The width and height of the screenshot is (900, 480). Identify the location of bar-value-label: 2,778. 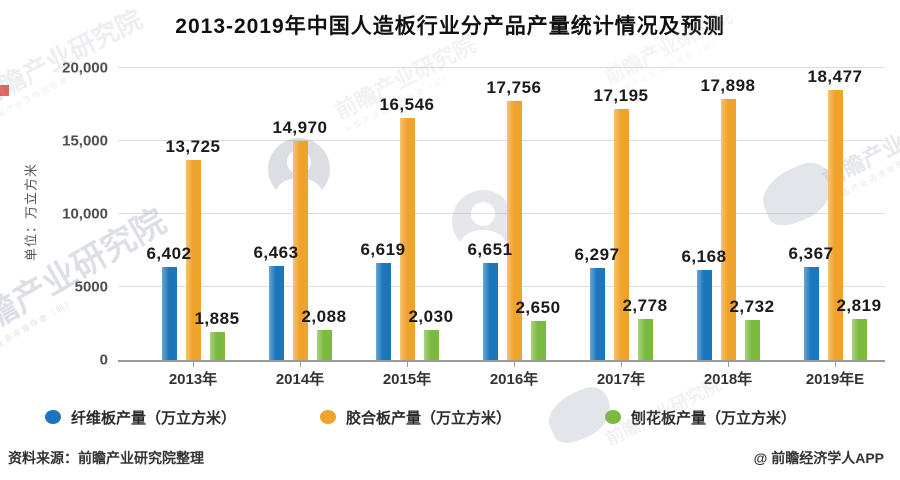
(645, 306).